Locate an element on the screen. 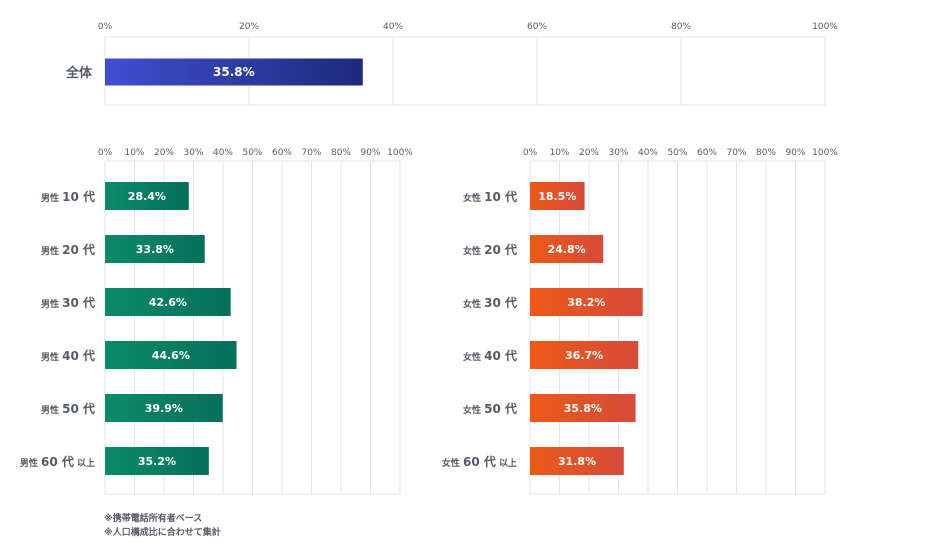 The height and width of the screenshot is (558, 930). category-label: 男性 50 代 is located at coordinates (68, 408).